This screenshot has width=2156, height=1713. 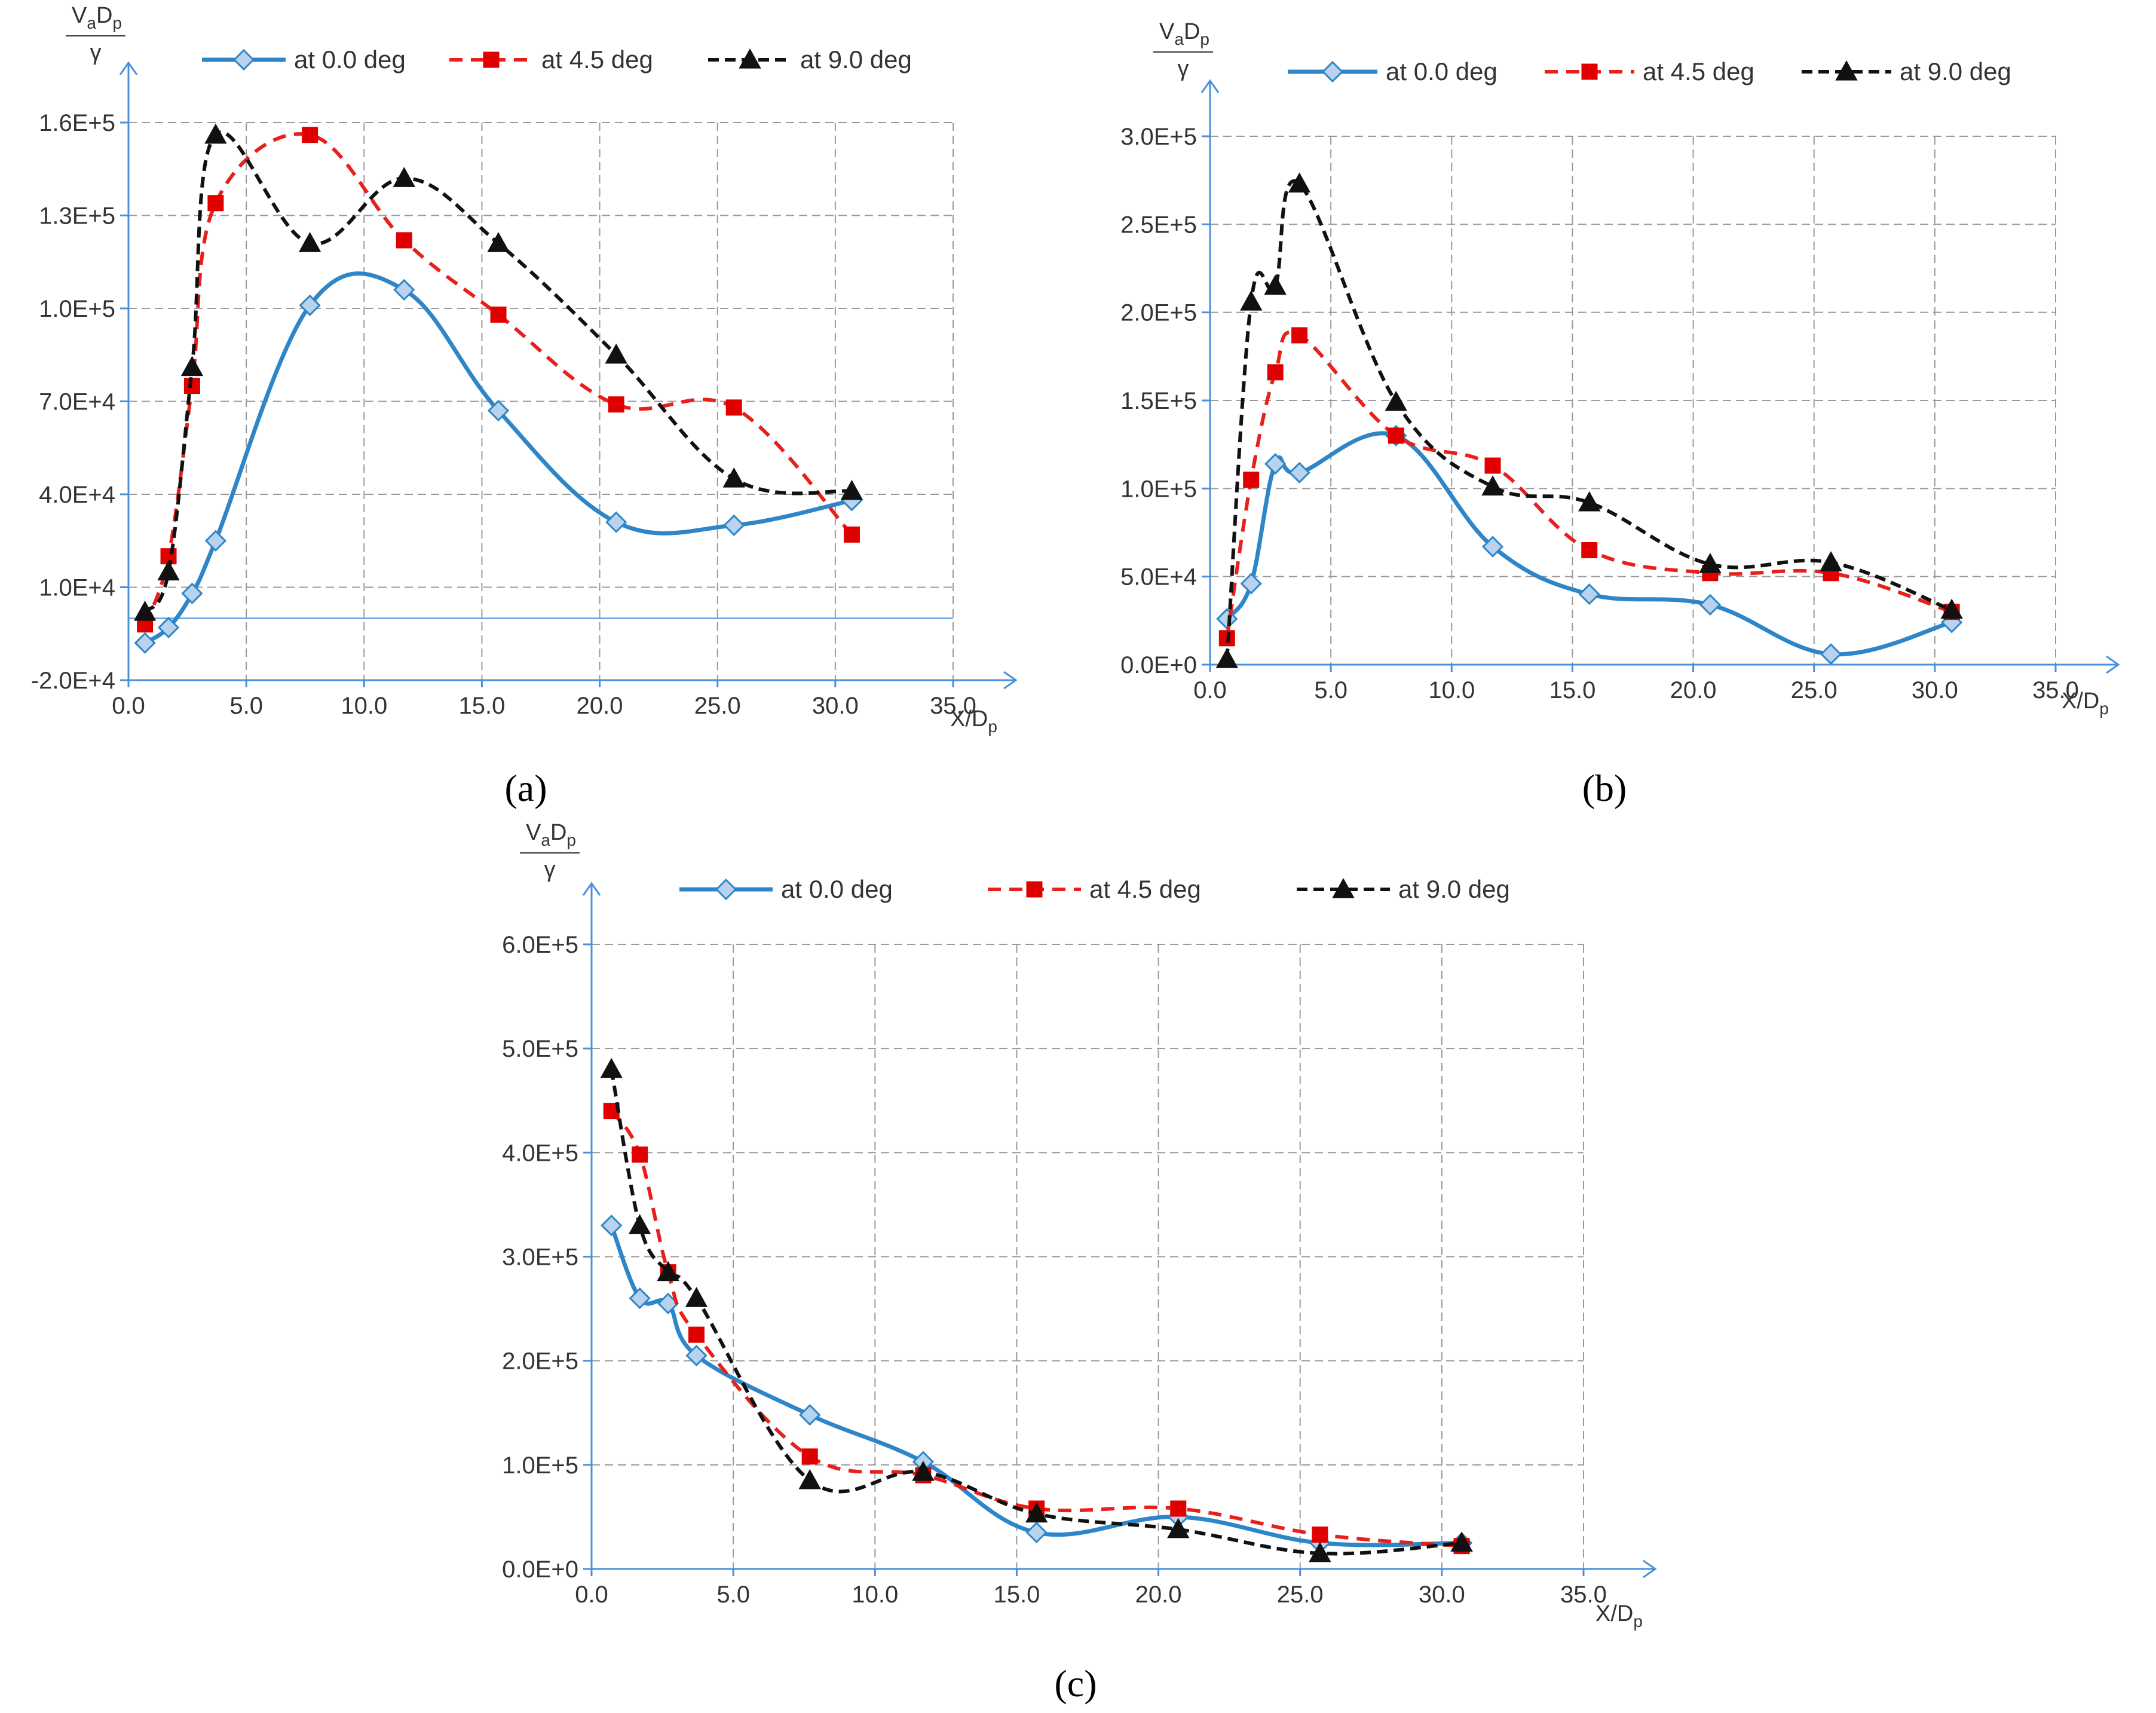 I want to click on y-tick-label: 6.0E+5, so click(x=540, y=945).